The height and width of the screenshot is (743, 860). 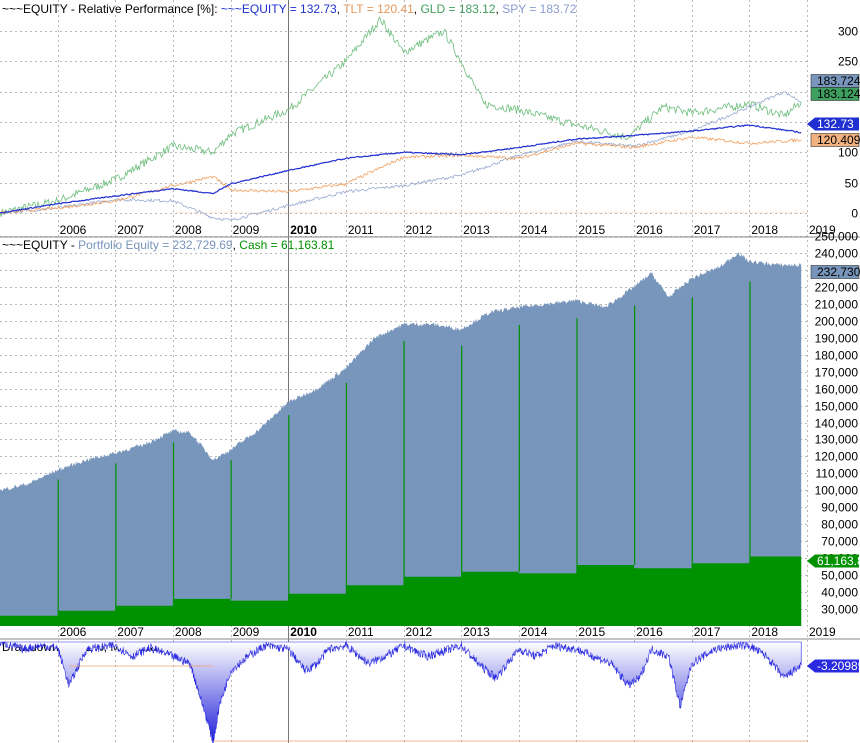 I want to click on equity-x-tick-2018: 2018, so click(x=764, y=632).